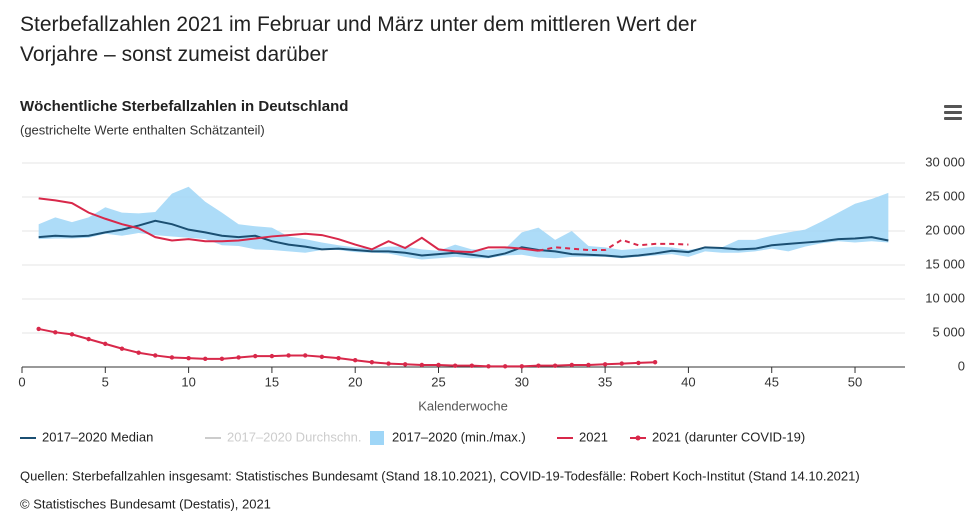 This screenshot has width=980, height=525. Describe the element at coordinates (961, 365) in the screenshot. I see `y-tick-label: 0` at that location.